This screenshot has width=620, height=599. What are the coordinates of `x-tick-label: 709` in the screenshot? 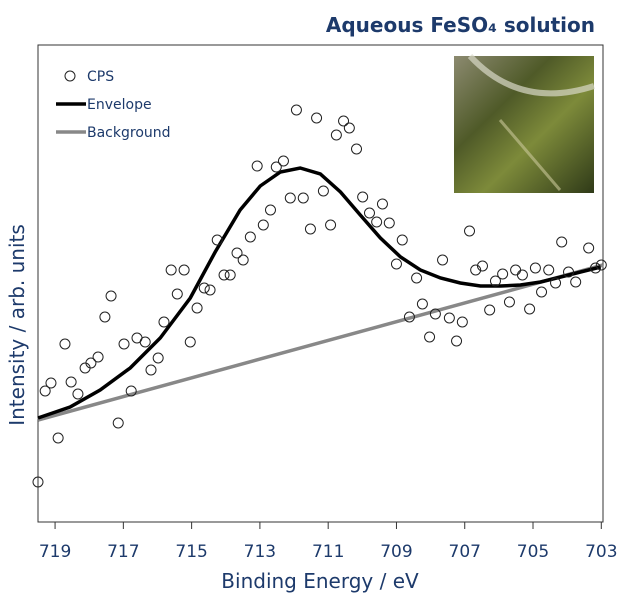 It's located at (396, 552).